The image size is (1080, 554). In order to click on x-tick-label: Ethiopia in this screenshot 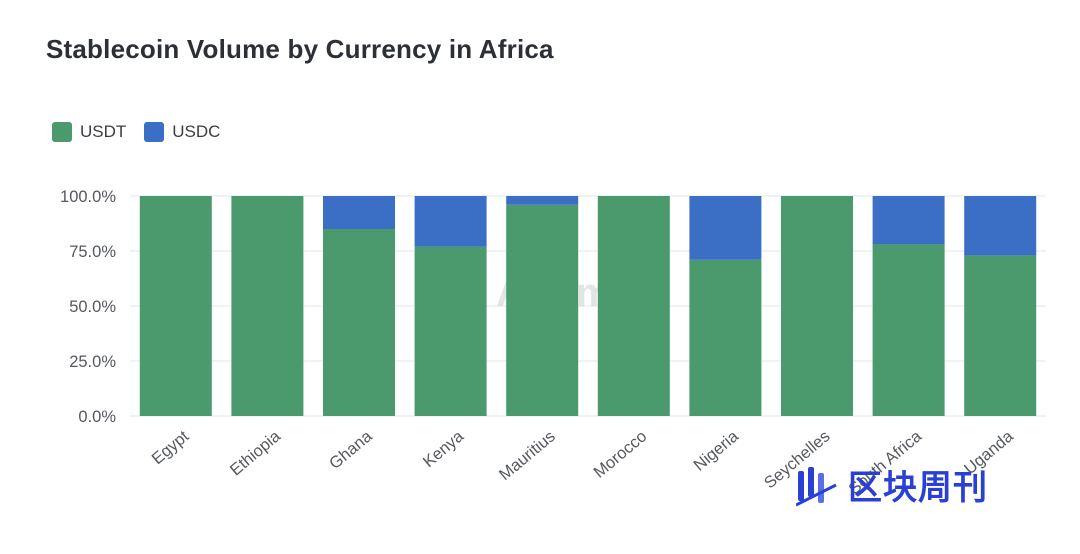, I will do `click(256, 453)`.